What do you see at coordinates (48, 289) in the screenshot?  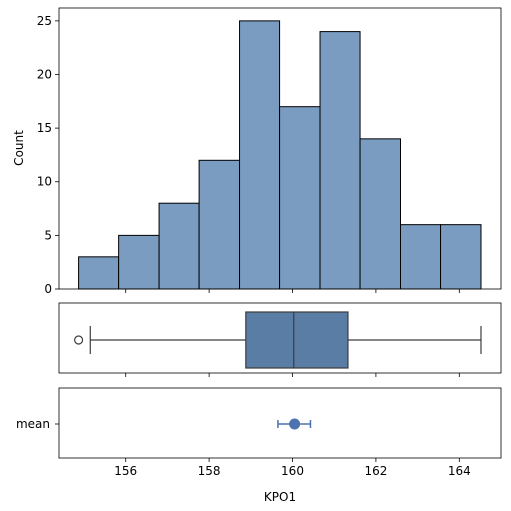 I see `y-tick-label: 0` at bounding box center [48, 289].